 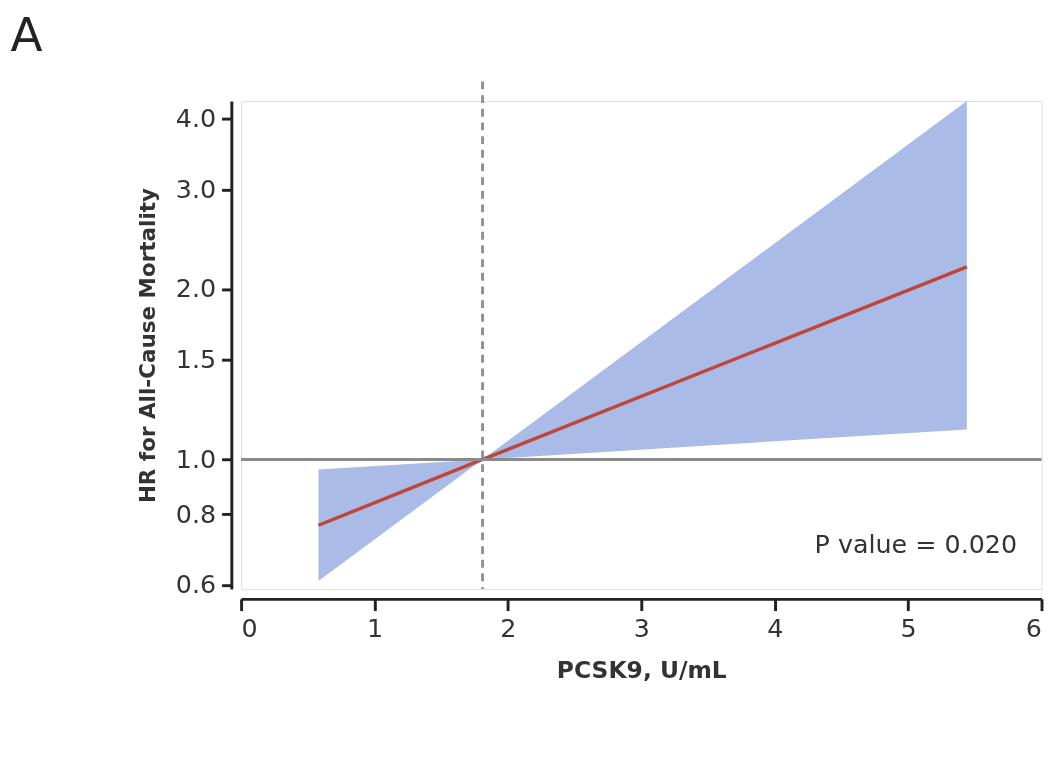 I want to click on x-axis-title: PCSK9, U/mL, so click(x=641, y=670).